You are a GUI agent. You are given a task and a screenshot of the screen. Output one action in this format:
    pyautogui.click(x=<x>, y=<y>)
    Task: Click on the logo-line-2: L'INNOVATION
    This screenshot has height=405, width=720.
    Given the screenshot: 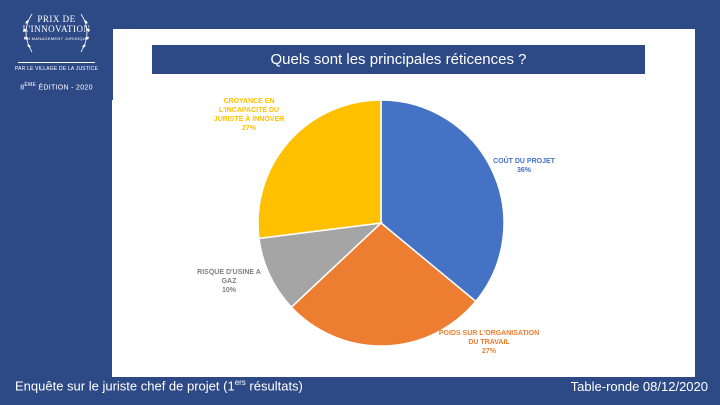 What is the action you would take?
    pyautogui.click(x=56, y=29)
    